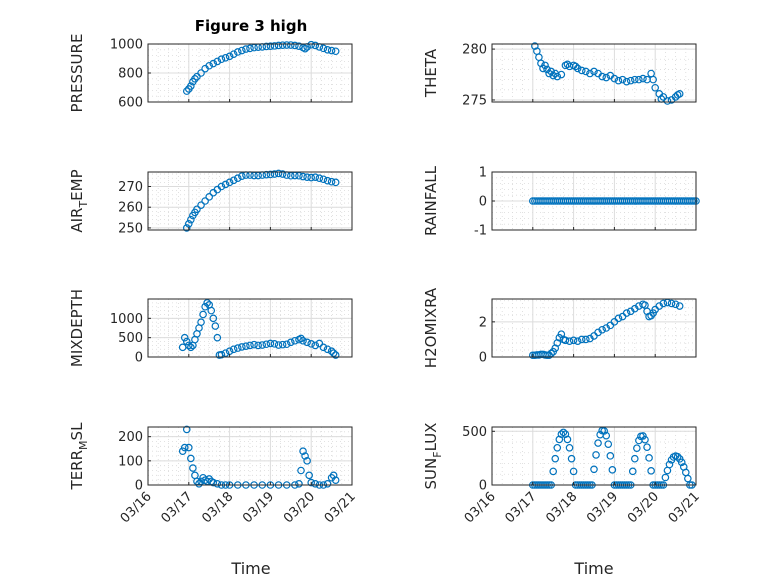 The image size is (778, 583). Describe the element at coordinates (340, 507) in the screenshot. I see `x-tick-label: 03/21` at that location.